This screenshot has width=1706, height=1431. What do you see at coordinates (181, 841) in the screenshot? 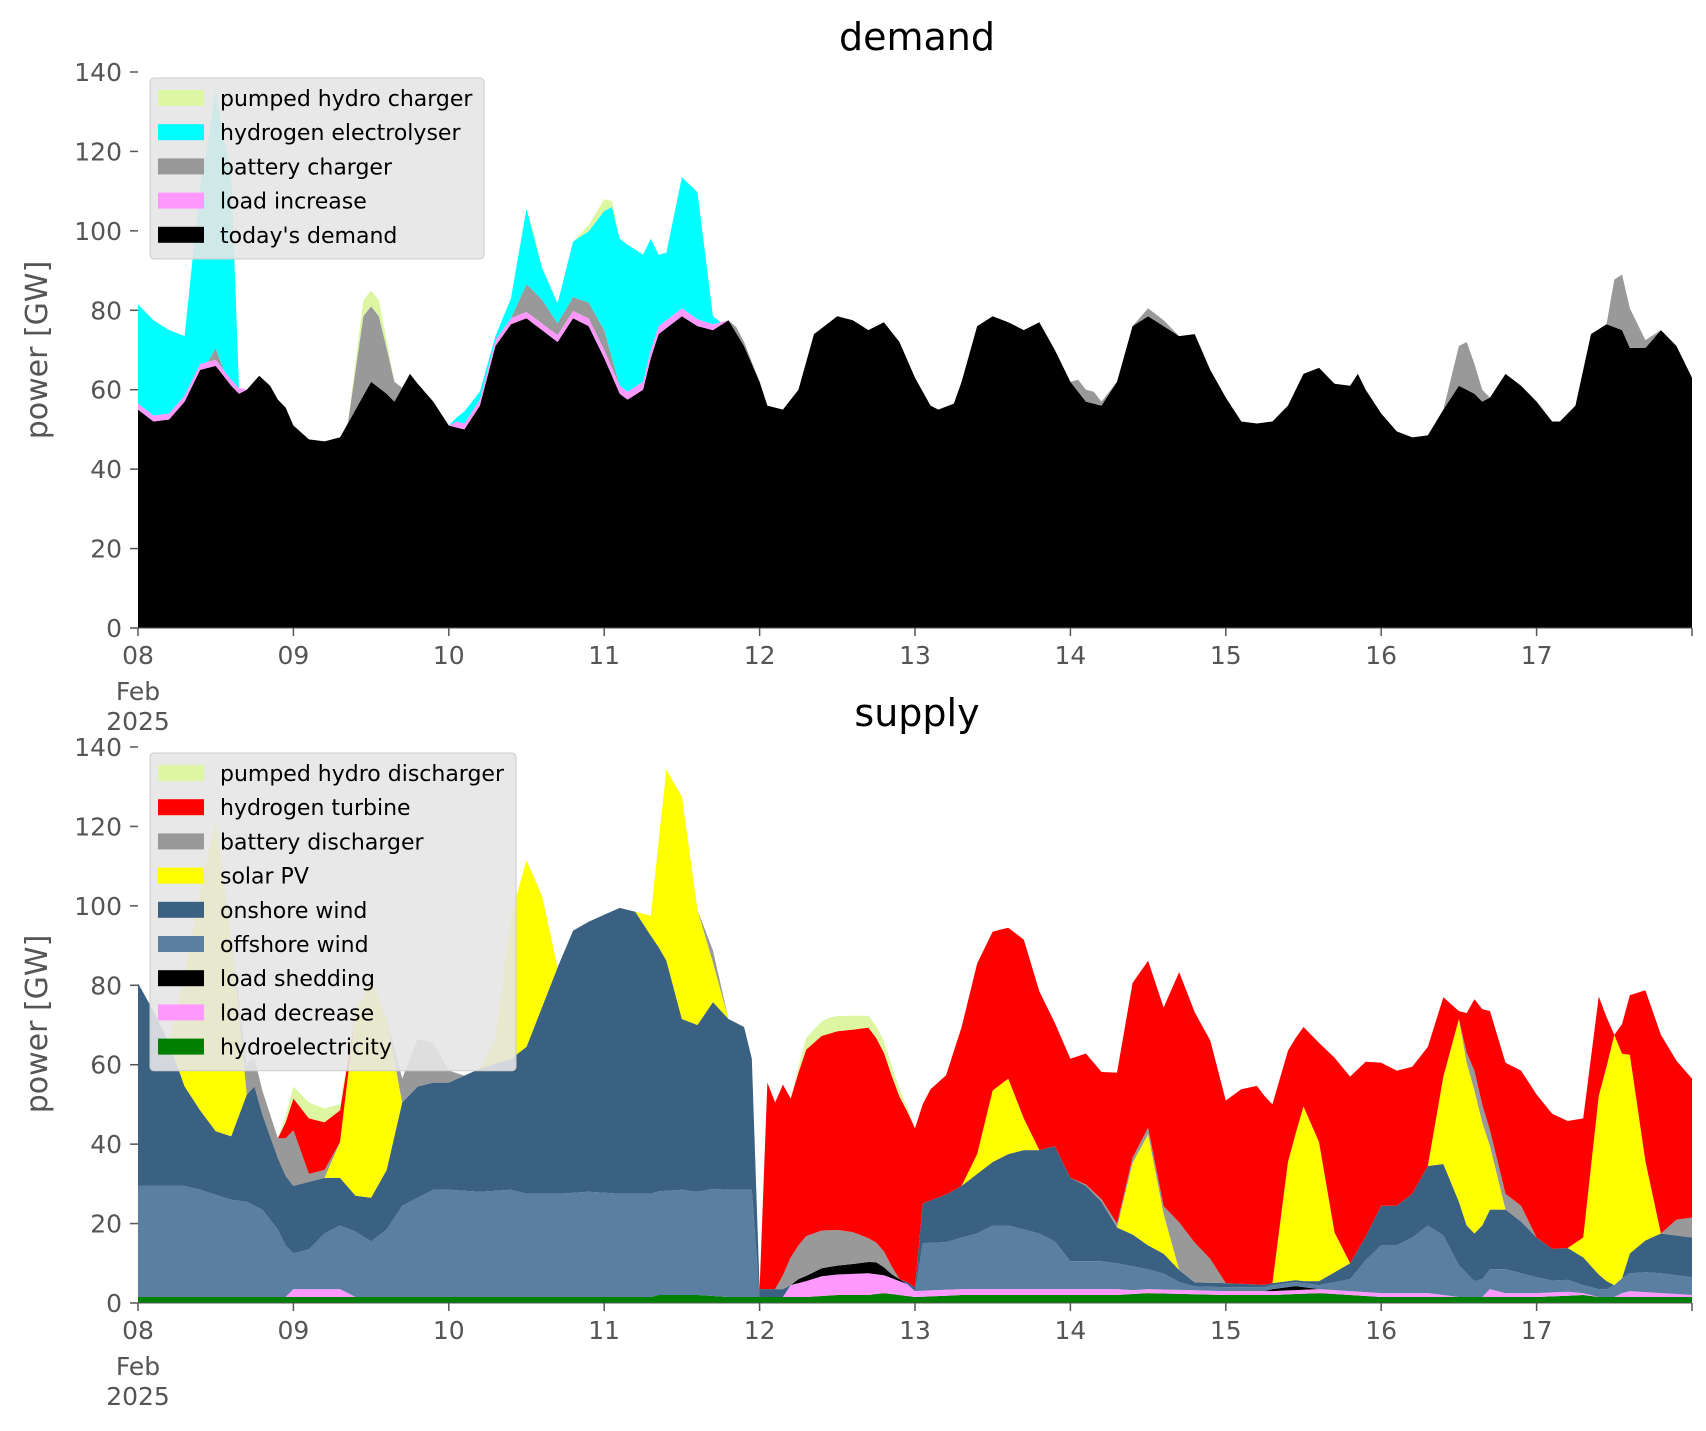
I see `legend-swatch-battery-discharger` at bounding box center [181, 841].